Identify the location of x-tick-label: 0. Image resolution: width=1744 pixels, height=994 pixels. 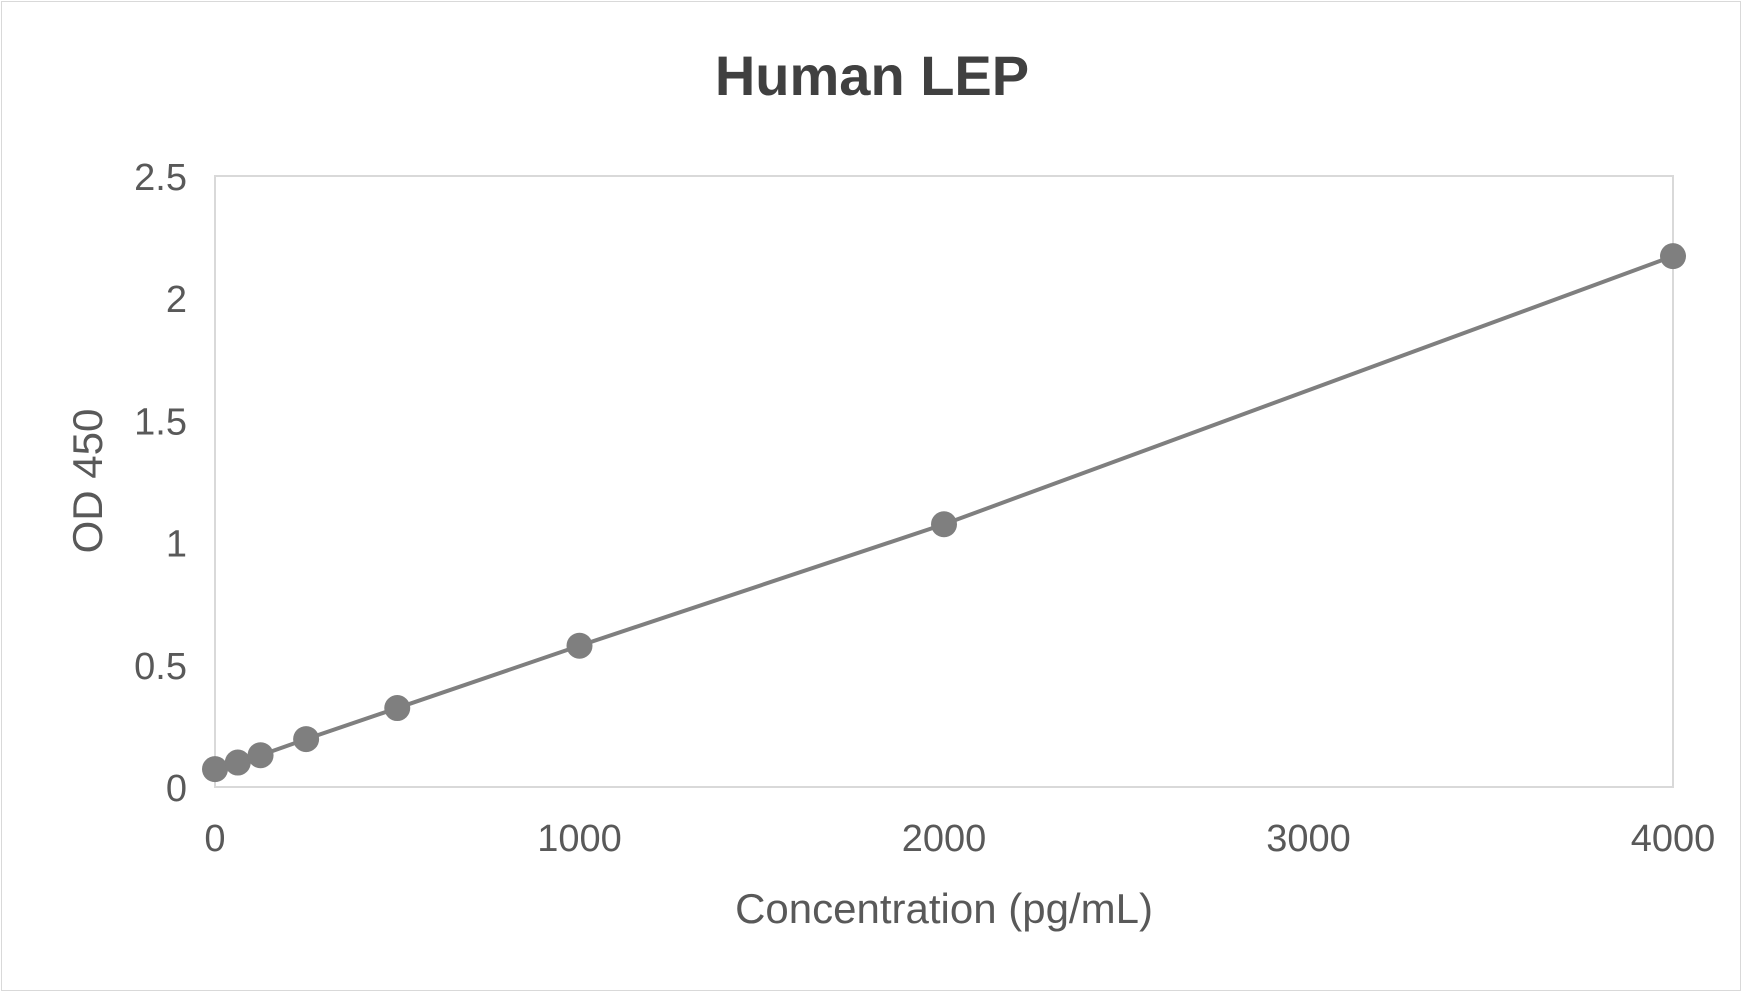
(214, 839).